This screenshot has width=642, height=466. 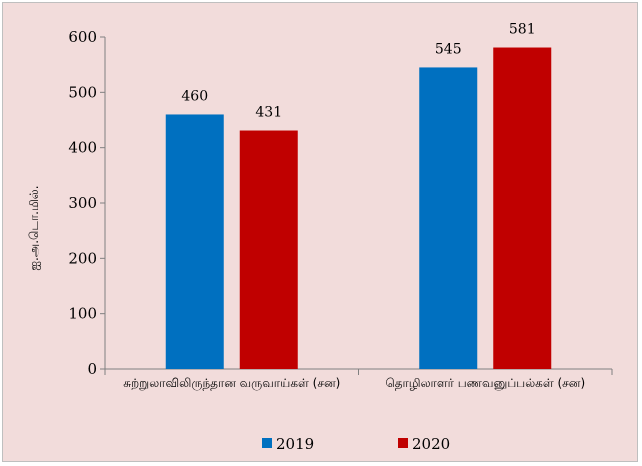 I want to click on y-tick-label: 200, so click(x=82, y=258).